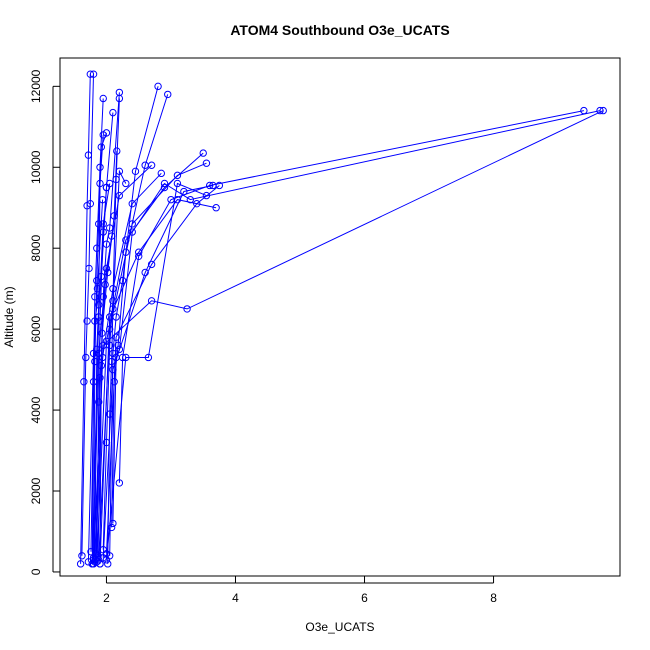 The width and height of the screenshot is (650, 650). Describe the element at coordinates (339, 627) in the screenshot. I see `x-axis-label: O3e_UCATS` at that location.